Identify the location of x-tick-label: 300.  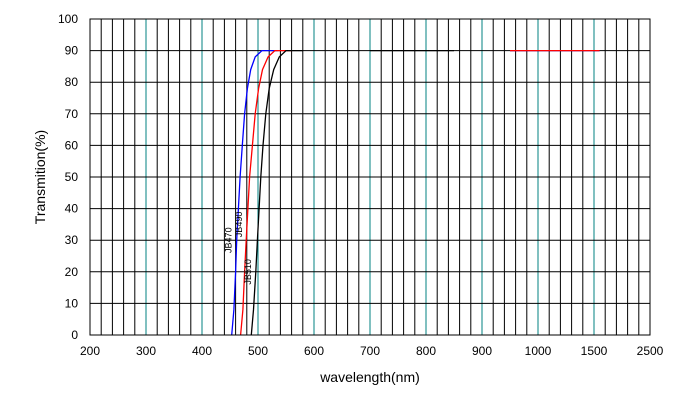
(146, 351).